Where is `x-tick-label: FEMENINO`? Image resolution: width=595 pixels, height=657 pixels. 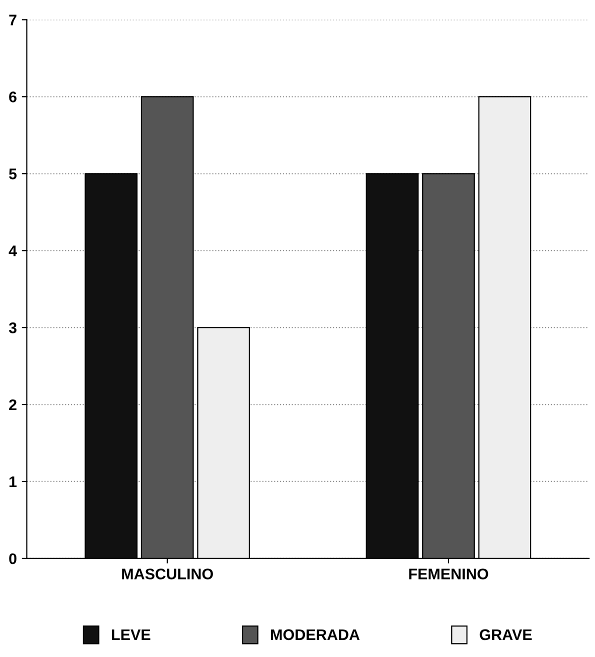
x-tick-label: FEMENINO is located at coordinates (448, 574).